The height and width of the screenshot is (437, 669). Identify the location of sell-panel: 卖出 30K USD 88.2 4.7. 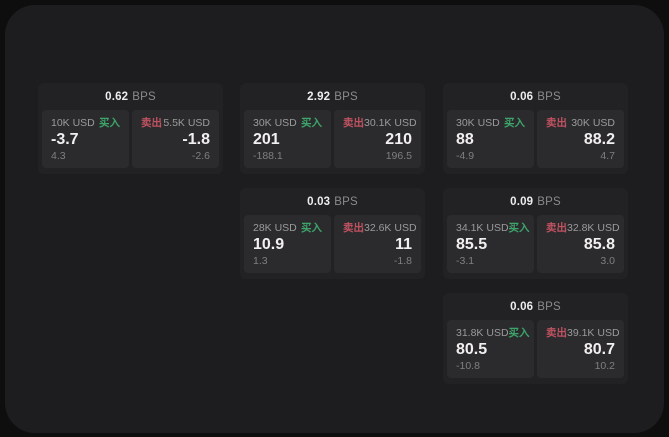
(580, 139).